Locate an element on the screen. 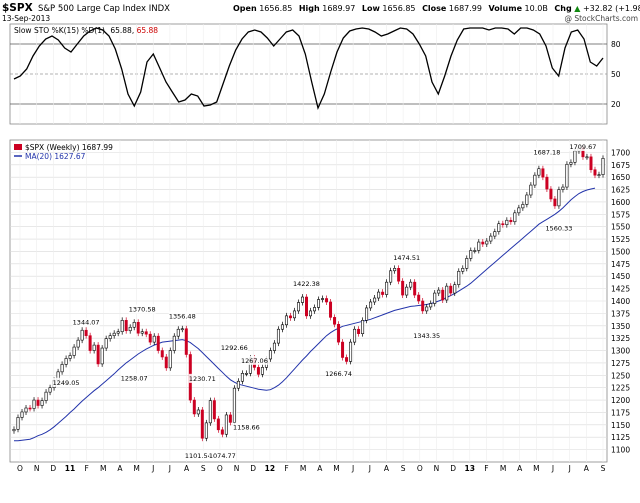  stochastic-k-value: 65.88 is located at coordinates (121, 30).